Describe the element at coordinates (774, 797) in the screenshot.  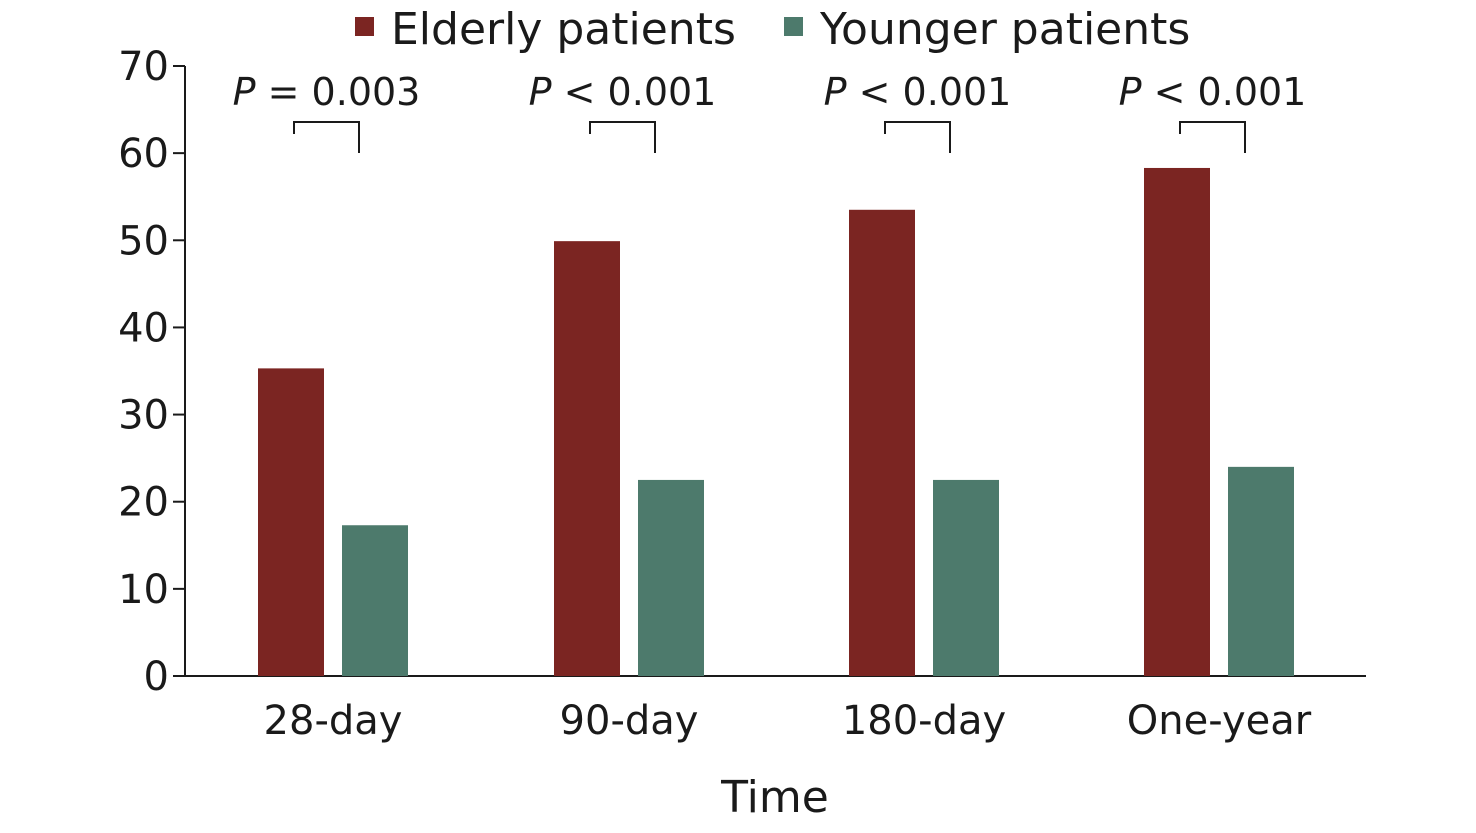
I see `x-axis-title: Time` at that location.